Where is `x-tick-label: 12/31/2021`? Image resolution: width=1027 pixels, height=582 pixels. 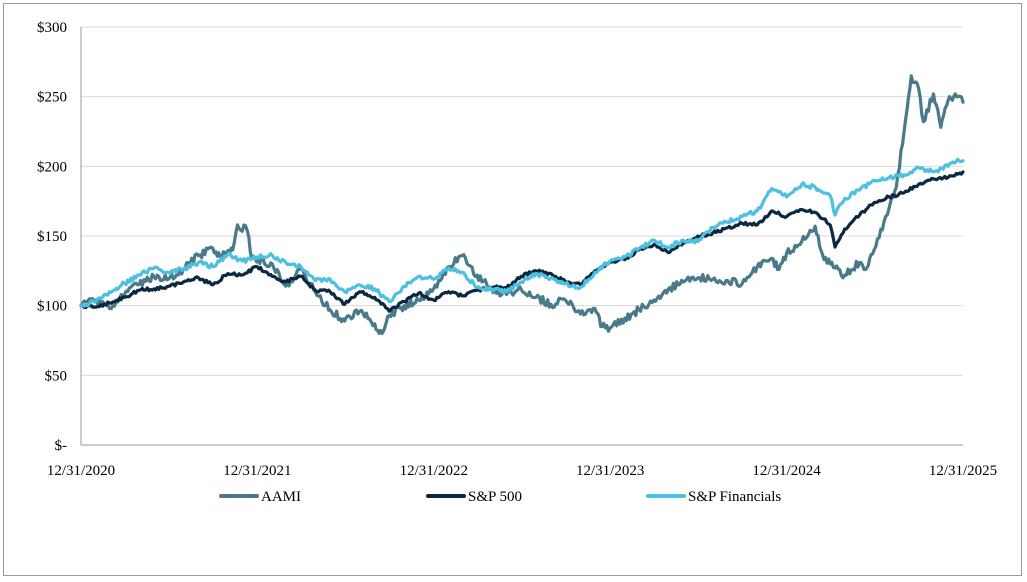 x-tick-label: 12/31/2021 is located at coordinates (257, 471).